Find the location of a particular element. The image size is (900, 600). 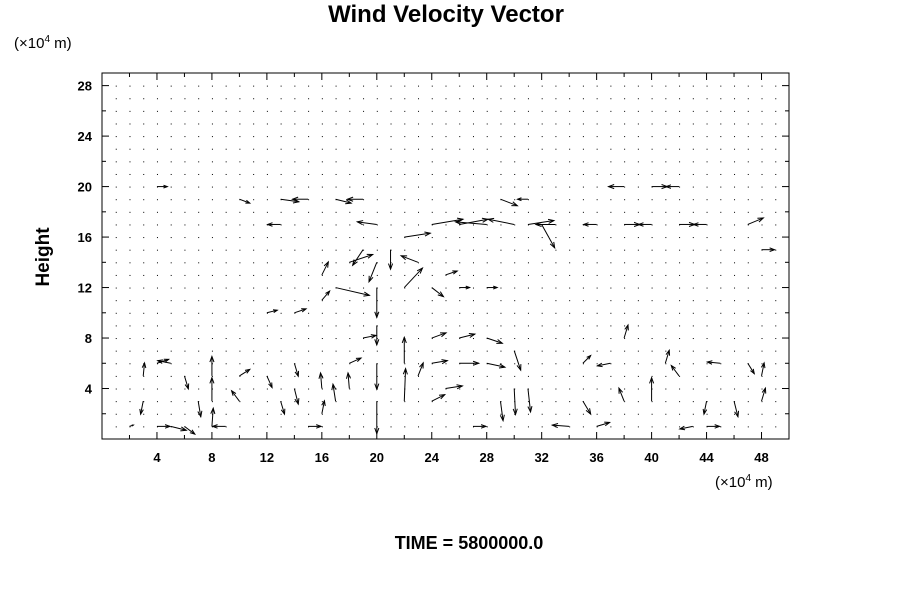

x-unit-prefix: (×10 is located at coordinates (730, 482).